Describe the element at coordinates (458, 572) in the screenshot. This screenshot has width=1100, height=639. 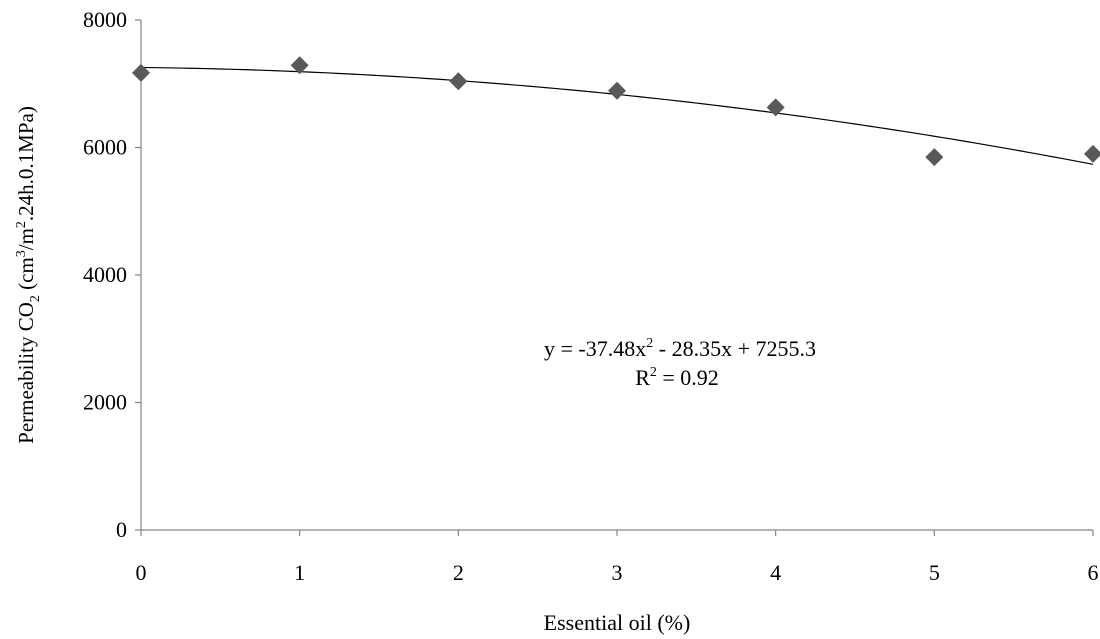
I see `x-tick-label: 2` at that location.